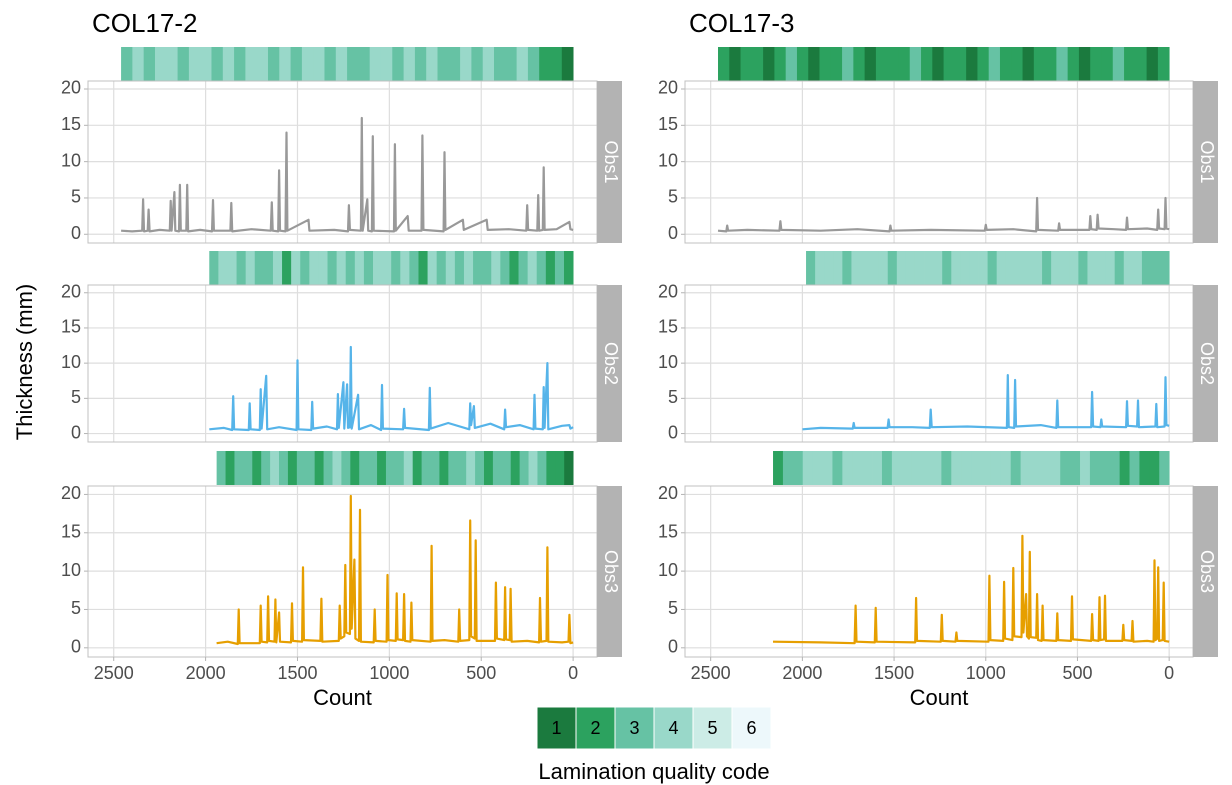  Describe the element at coordinates (1207, 571) in the screenshot. I see `strip-label: Obs3` at that location.